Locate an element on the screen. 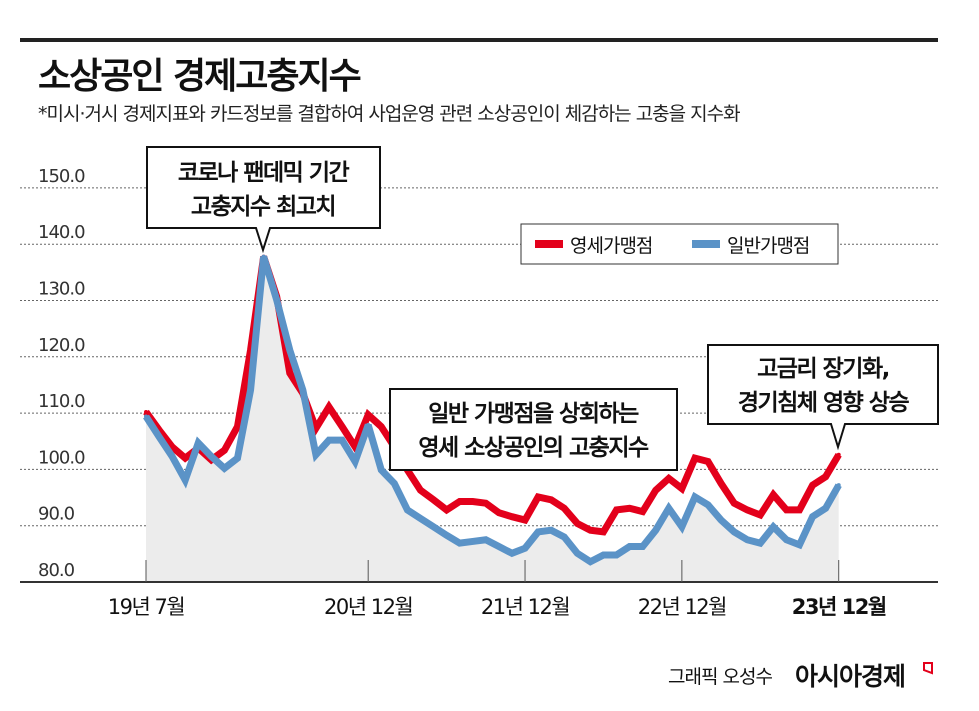 This screenshot has height=711, width=979. x-tick-label: 19년 7월 is located at coordinates (146, 607).